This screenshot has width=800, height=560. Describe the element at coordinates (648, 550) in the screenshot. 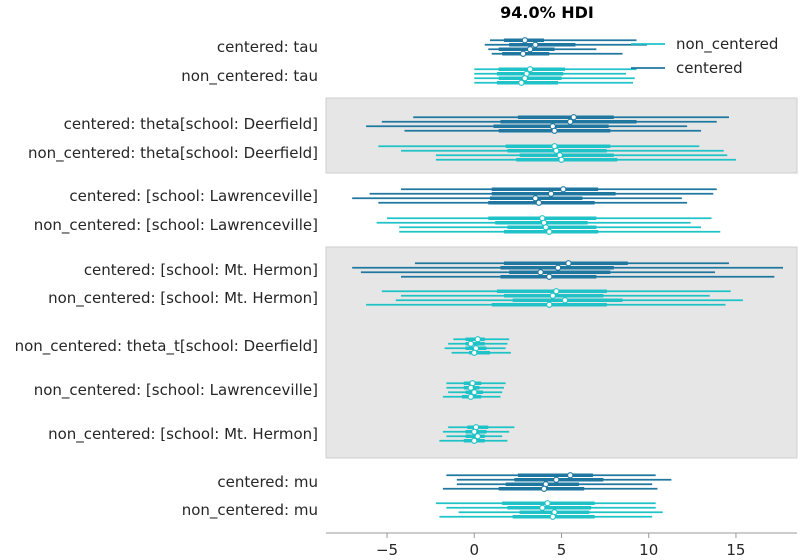

I see `x-tick-label: 10` at that location.